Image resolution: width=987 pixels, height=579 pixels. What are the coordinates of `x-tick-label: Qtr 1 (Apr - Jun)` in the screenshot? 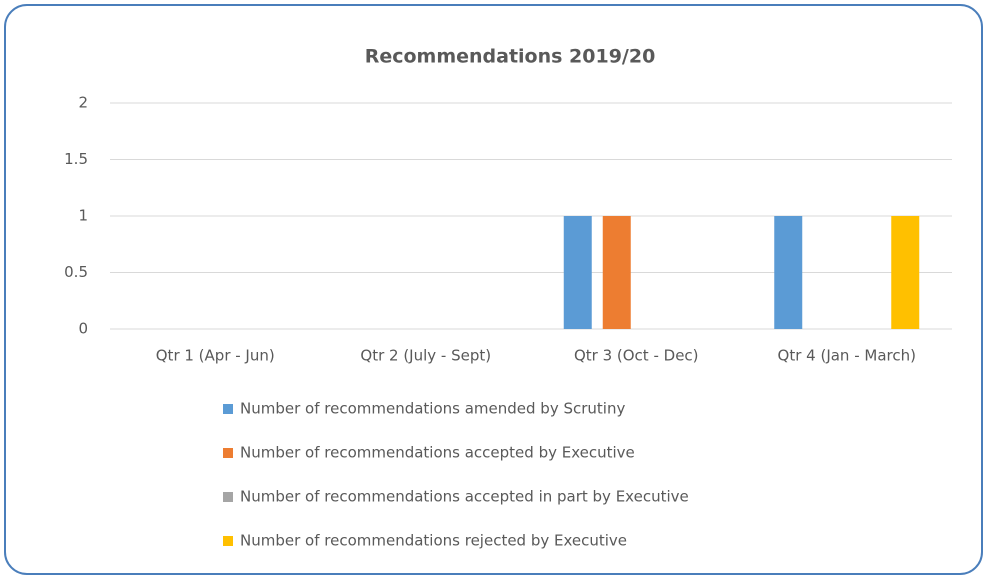 It's located at (215, 356).